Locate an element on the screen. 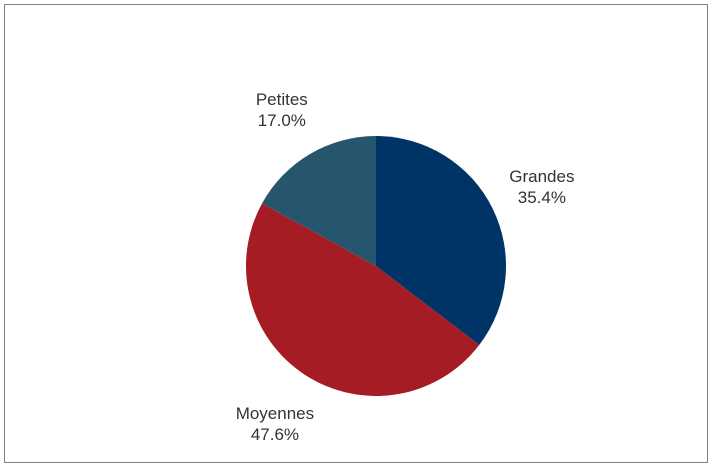 The image size is (714, 467). pie-slice-grandes is located at coordinates (441, 241).